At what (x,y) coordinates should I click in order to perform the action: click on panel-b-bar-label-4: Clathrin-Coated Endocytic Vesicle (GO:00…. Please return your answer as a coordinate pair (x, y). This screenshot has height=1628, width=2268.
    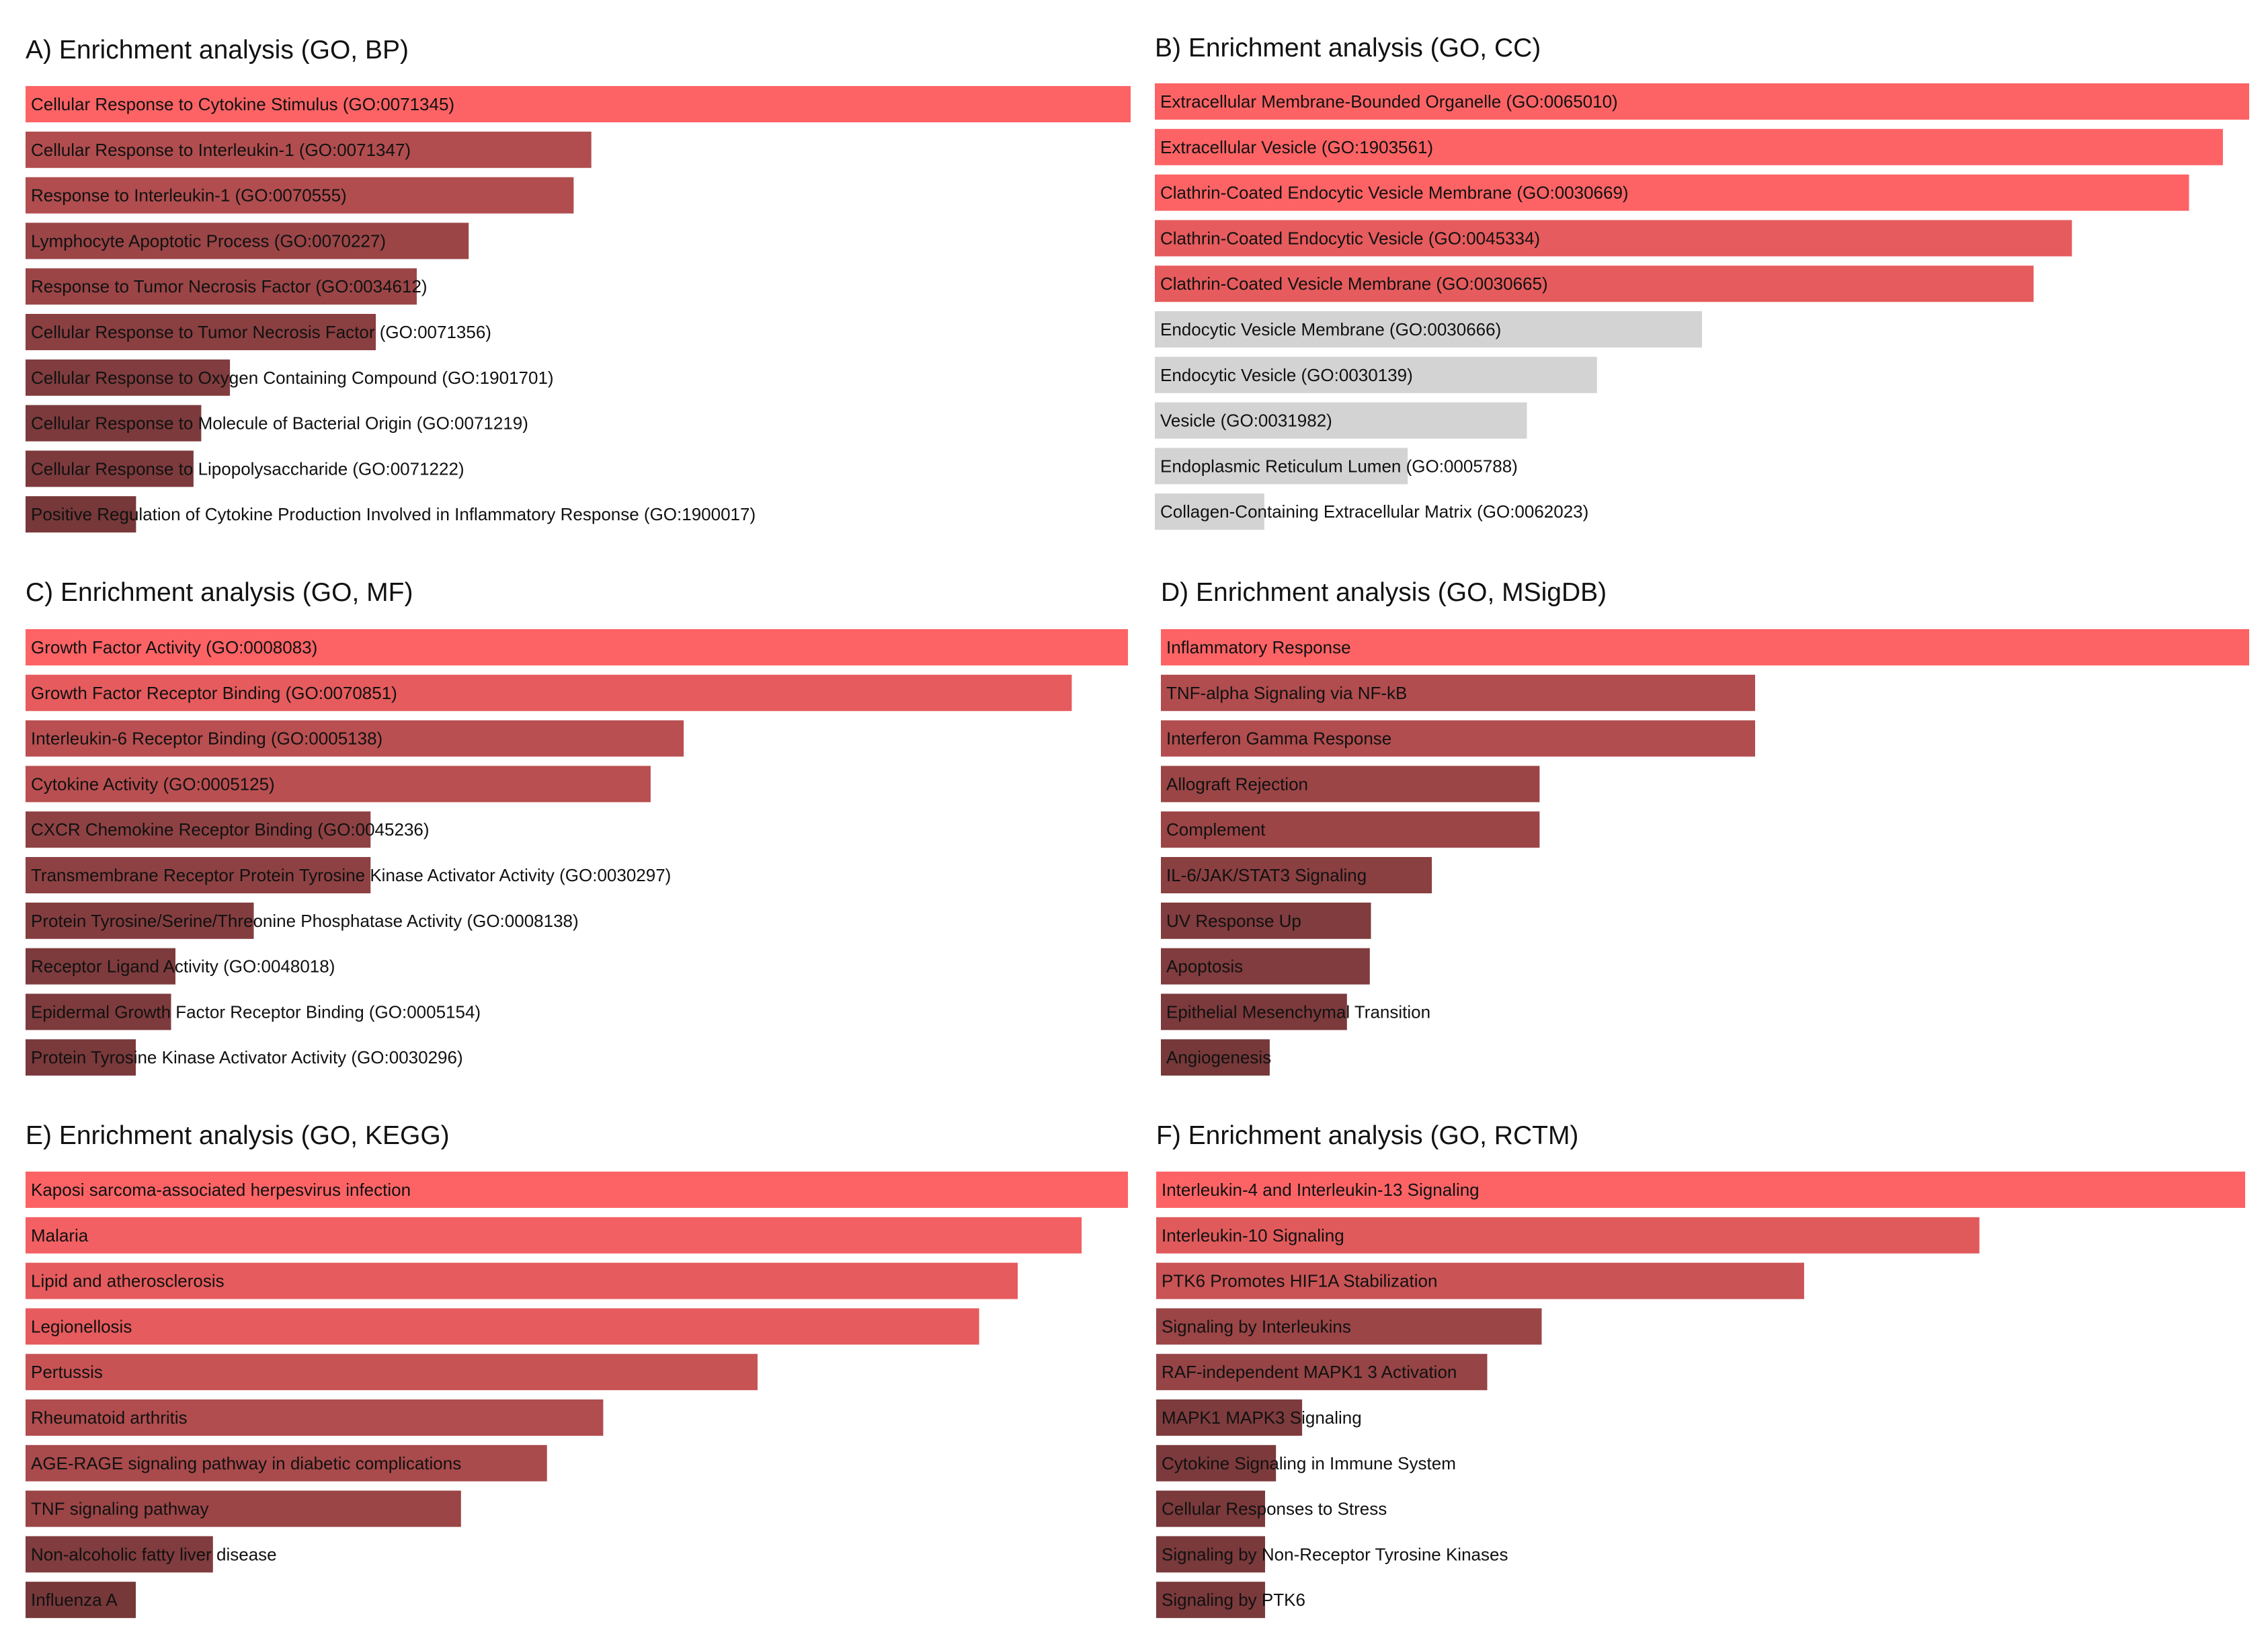
    Looking at the image, I should click on (1350, 238).